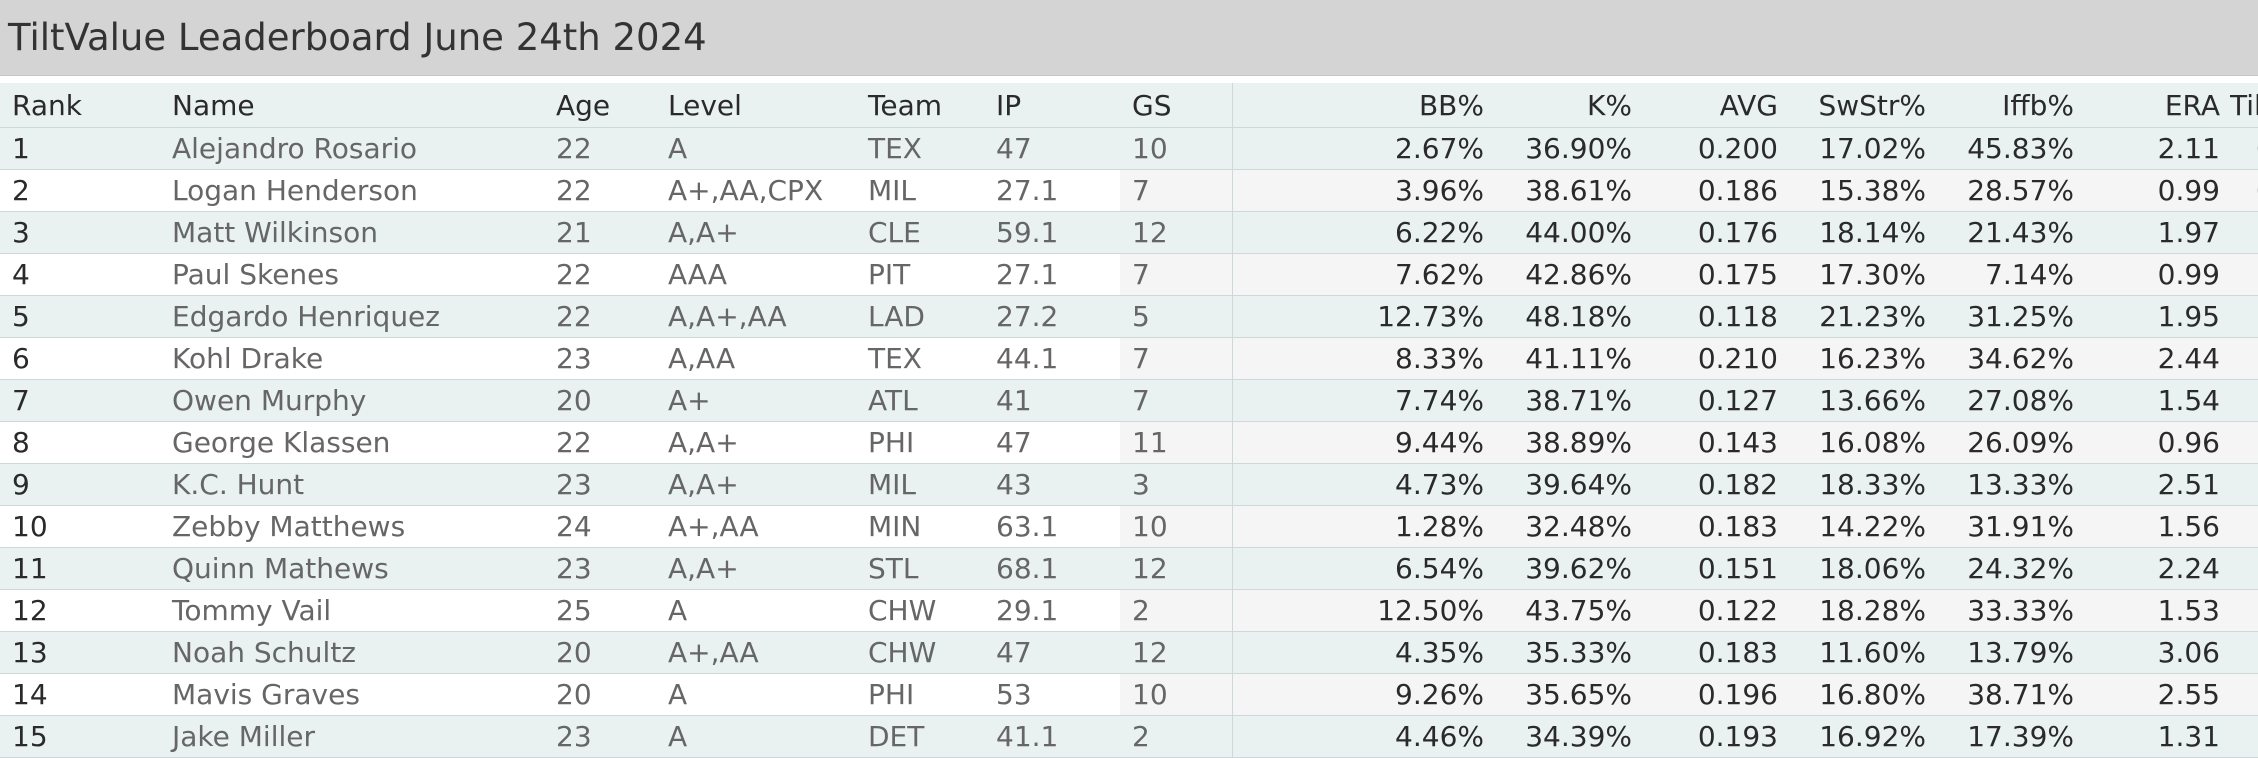 This screenshot has width=2258, height=758. I want to click on cell-k-pct: 39.64%, so click(1568, 484).